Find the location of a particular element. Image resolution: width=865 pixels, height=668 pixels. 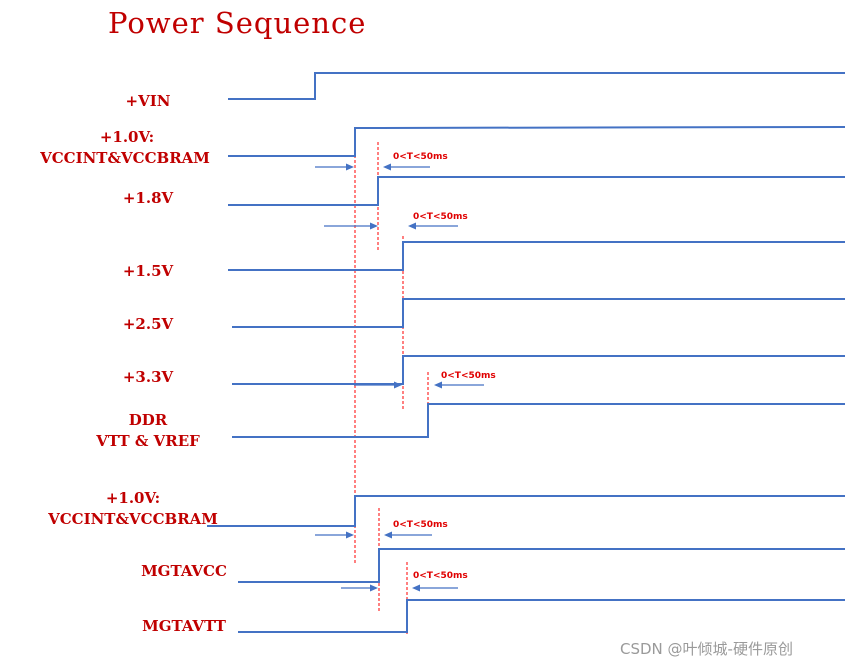

signal-label-vccint-a-line2: VCCINT&VCCBRAM is located at coordinates (124, 158).